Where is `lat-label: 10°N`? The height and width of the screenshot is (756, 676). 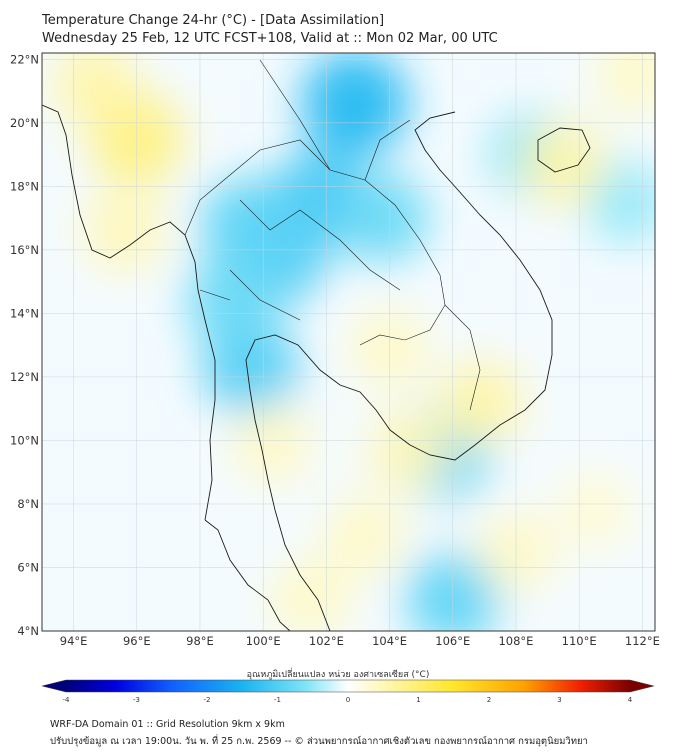
lat-label: 10°N is located at coordinates (24, 440).